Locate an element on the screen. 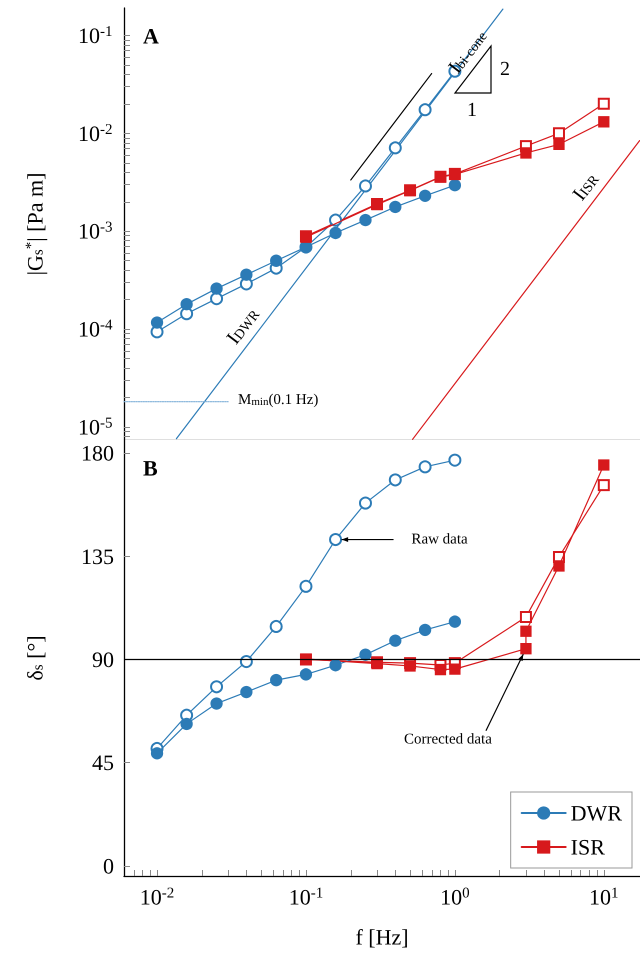 This screenshot has height=958, width=640. annotation: Mmin(0.1 Hz) is located at coordinates (278, 400).